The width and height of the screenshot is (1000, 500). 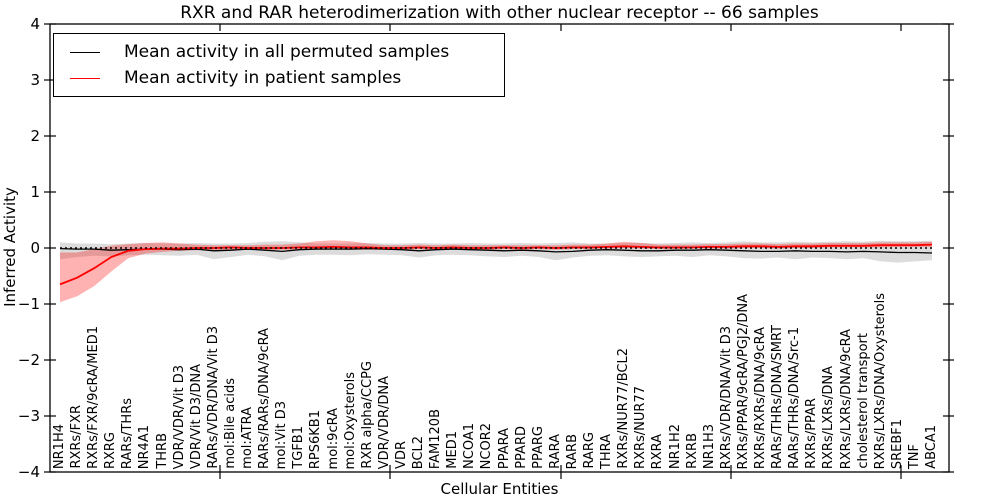 I want to click on x-tick-label: NR1H4, so click(x=59, y=446).